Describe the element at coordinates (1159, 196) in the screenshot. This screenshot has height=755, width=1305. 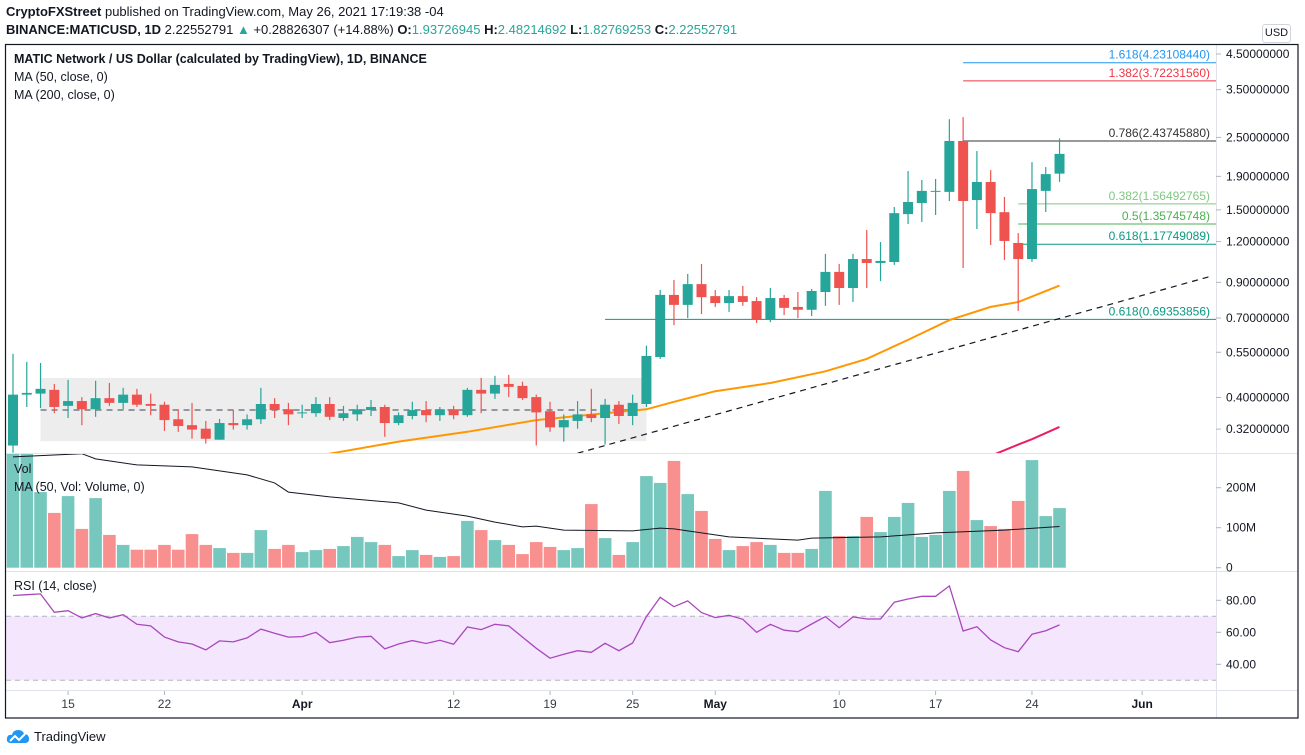
I see `fib-level-label: 0.382(1.56492765)` at that location.